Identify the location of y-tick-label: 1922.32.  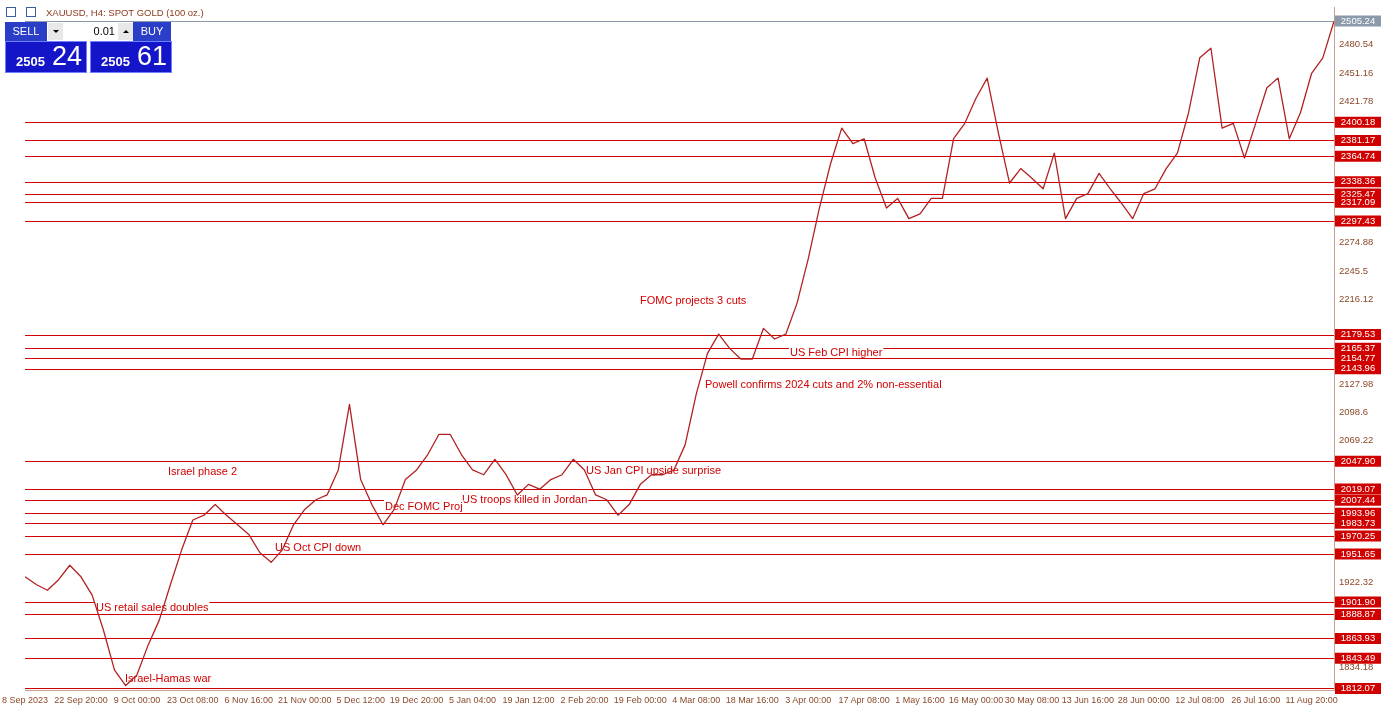
(1356, 581).